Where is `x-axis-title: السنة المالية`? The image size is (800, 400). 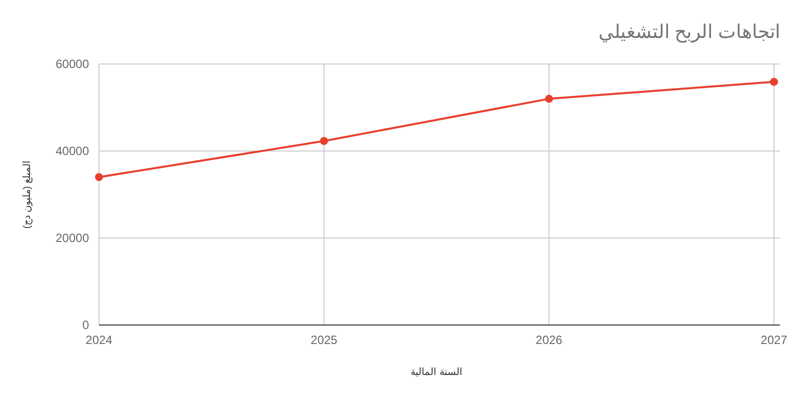
x-axis-title: السنة المالية is located at coordinates (436, 372).